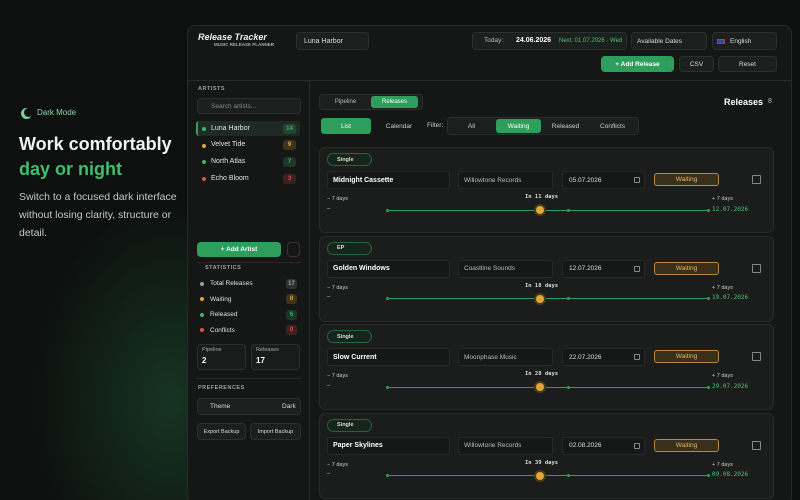  What do you see at coordinates (267, 350) in the screenshot?
I see `summary-label: Releases` at bounding box center [267, 350].